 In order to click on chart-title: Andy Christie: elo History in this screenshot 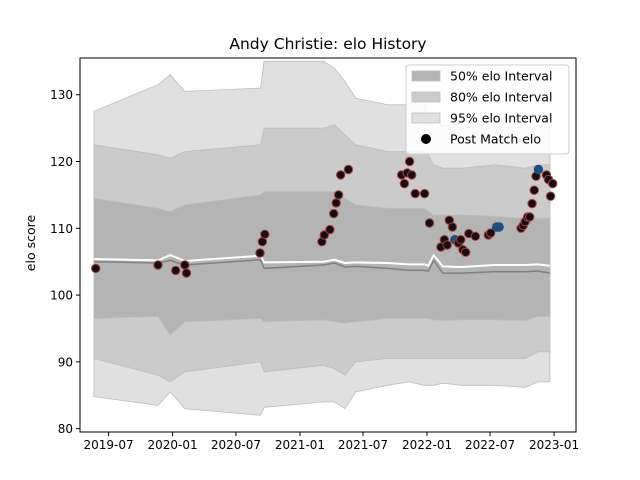, I will do `click(327, 44)`.